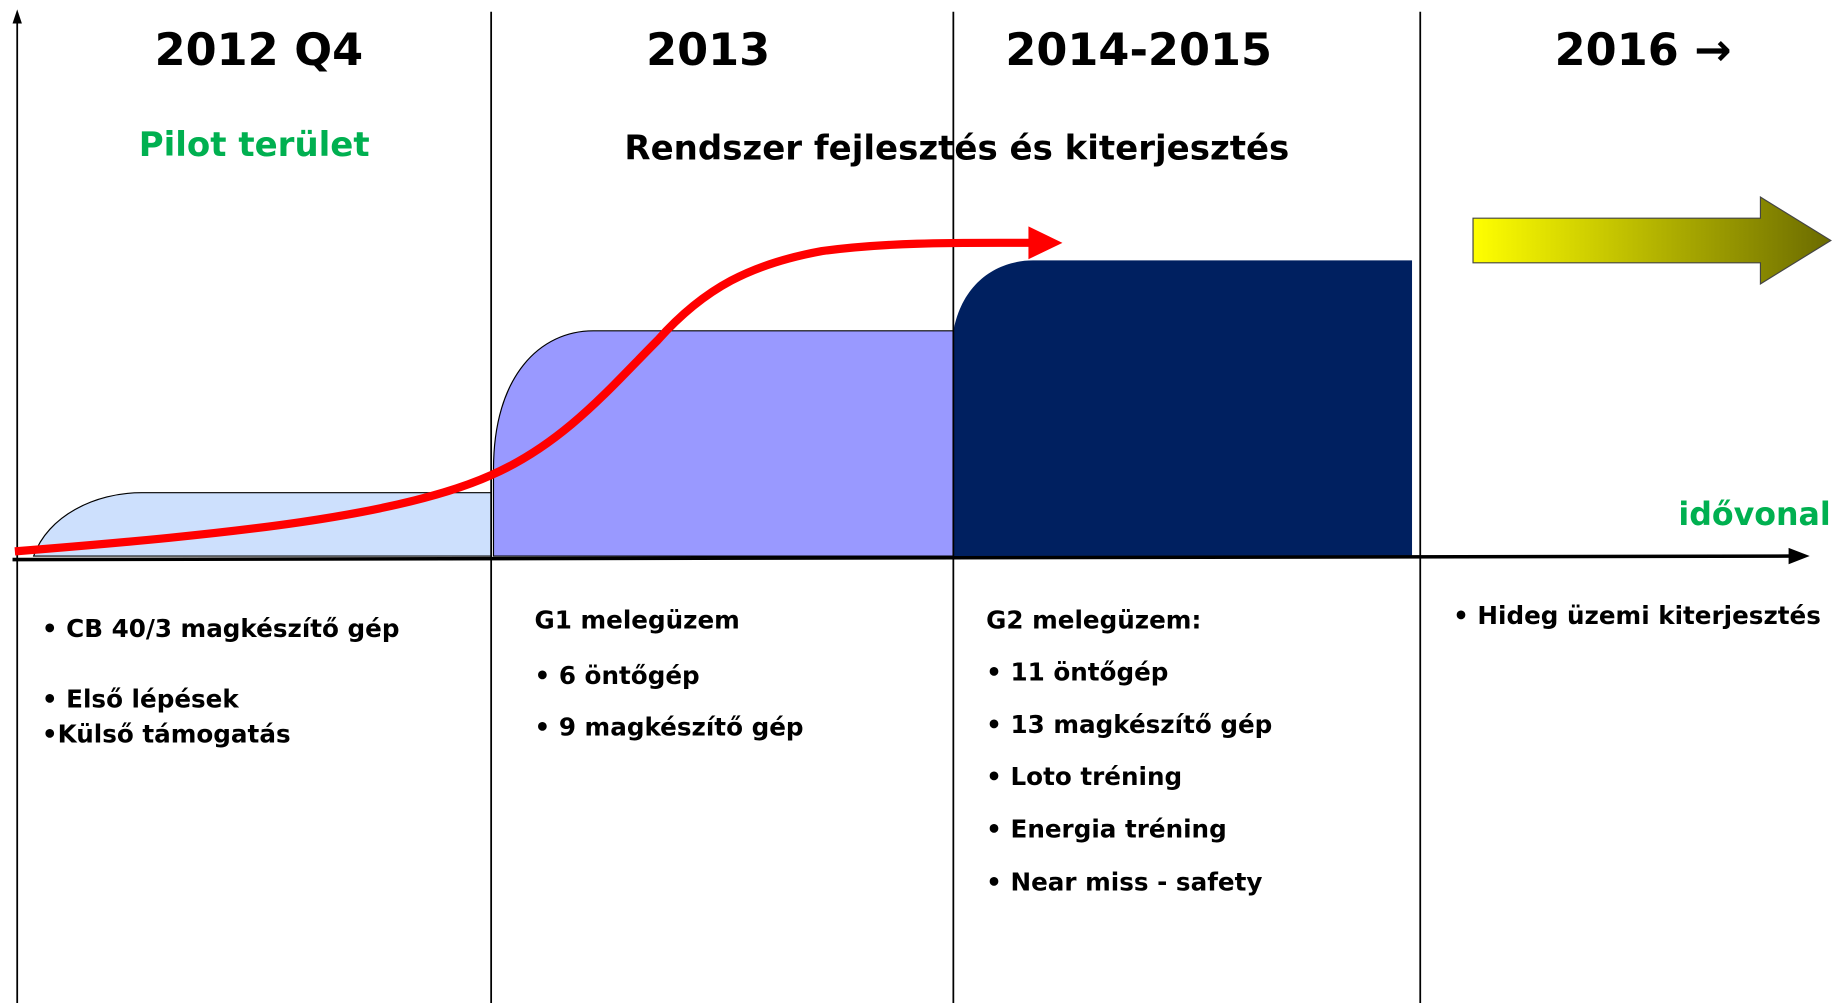 Image resolution: width=1841 pixels, height=1003 pixels. I want to click on axis-label: idővonal, so click(1754, 515).